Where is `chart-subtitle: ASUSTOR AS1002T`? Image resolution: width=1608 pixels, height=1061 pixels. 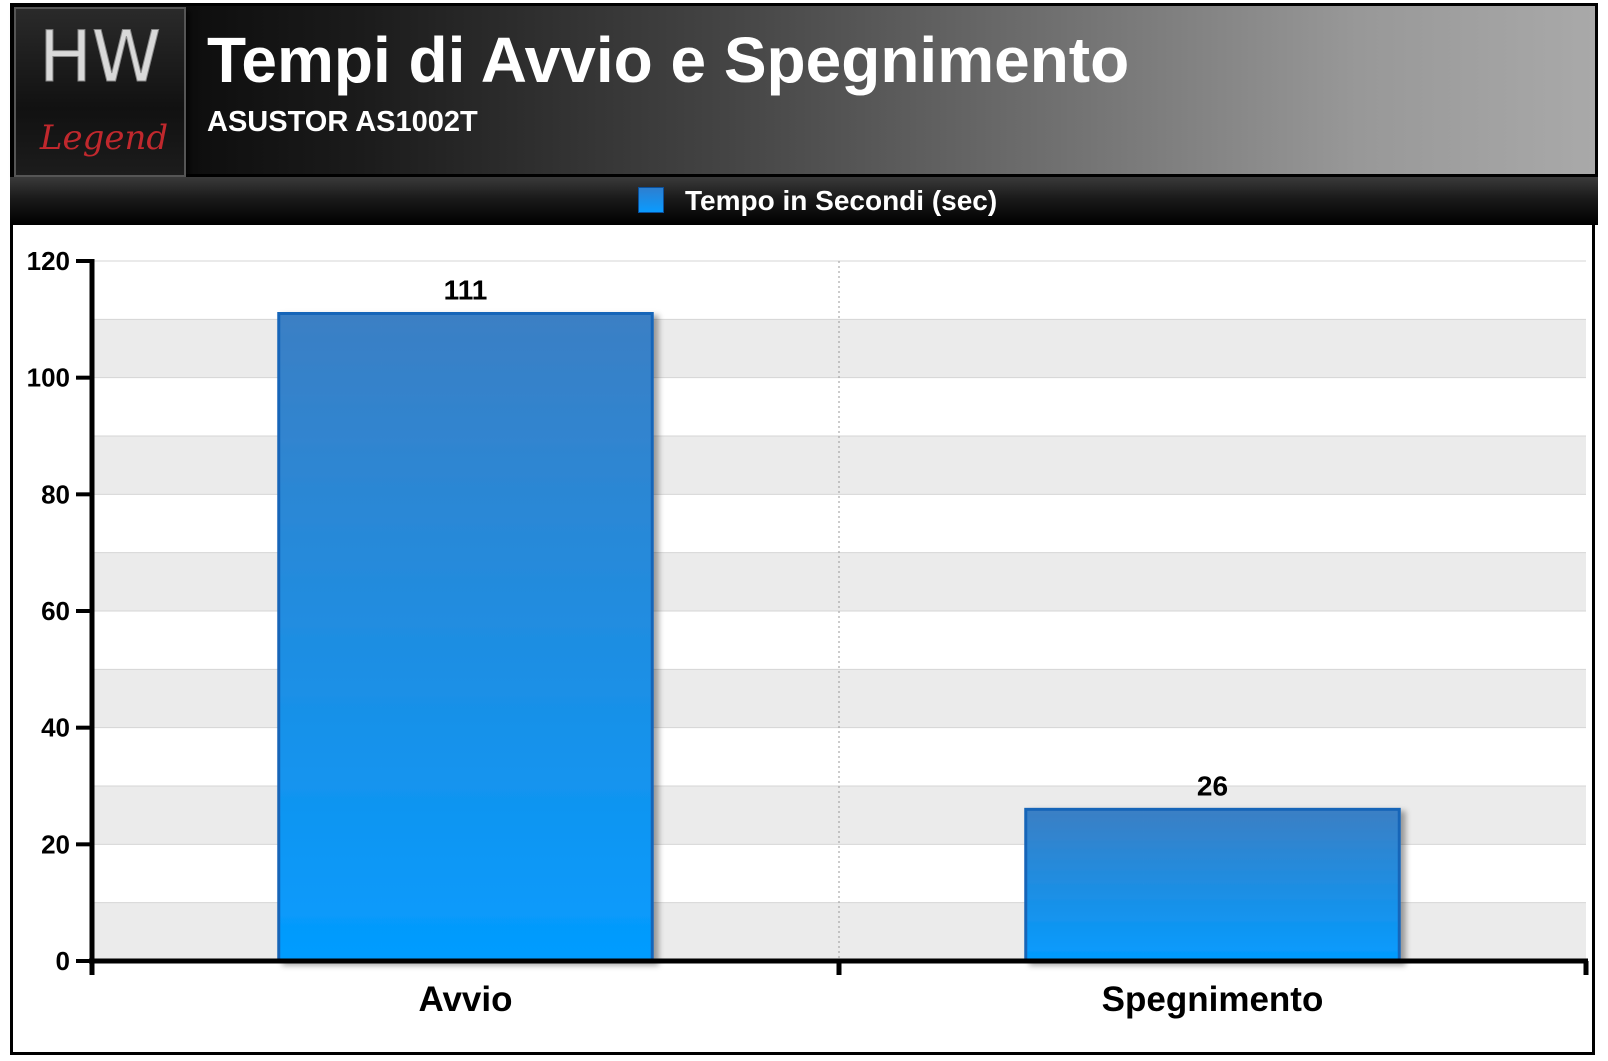
chart-subtitle: ASUSTOR AS1002T is located at coordinates (342, 122).